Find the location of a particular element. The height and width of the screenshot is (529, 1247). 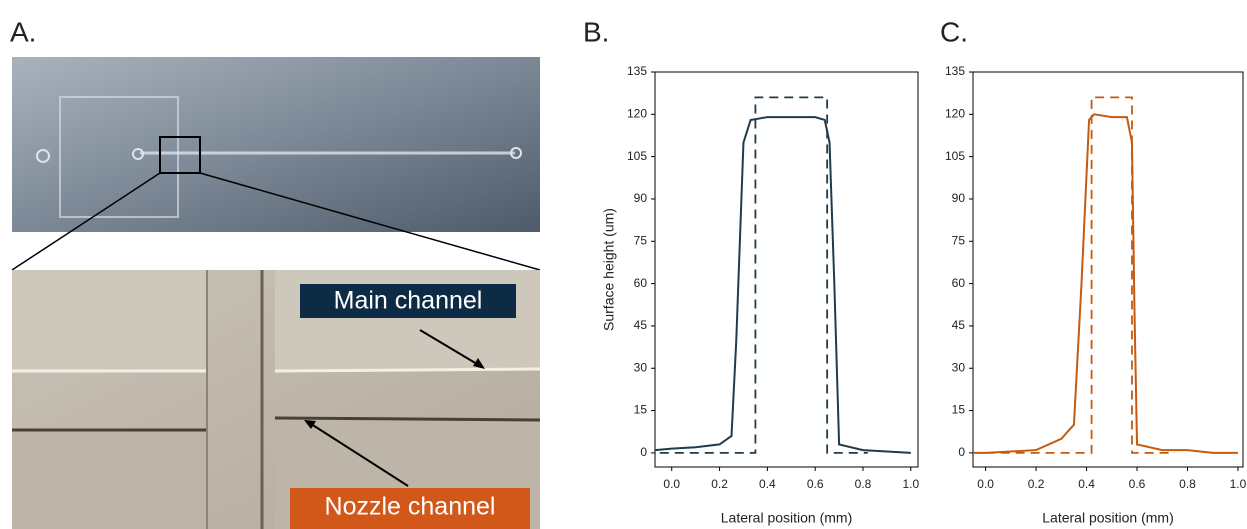

y-axis-label: Surface height (um) is located at coordinates (609, 269).